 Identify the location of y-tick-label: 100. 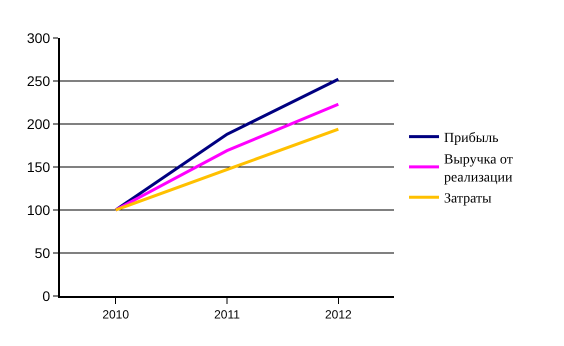
(38, 210).